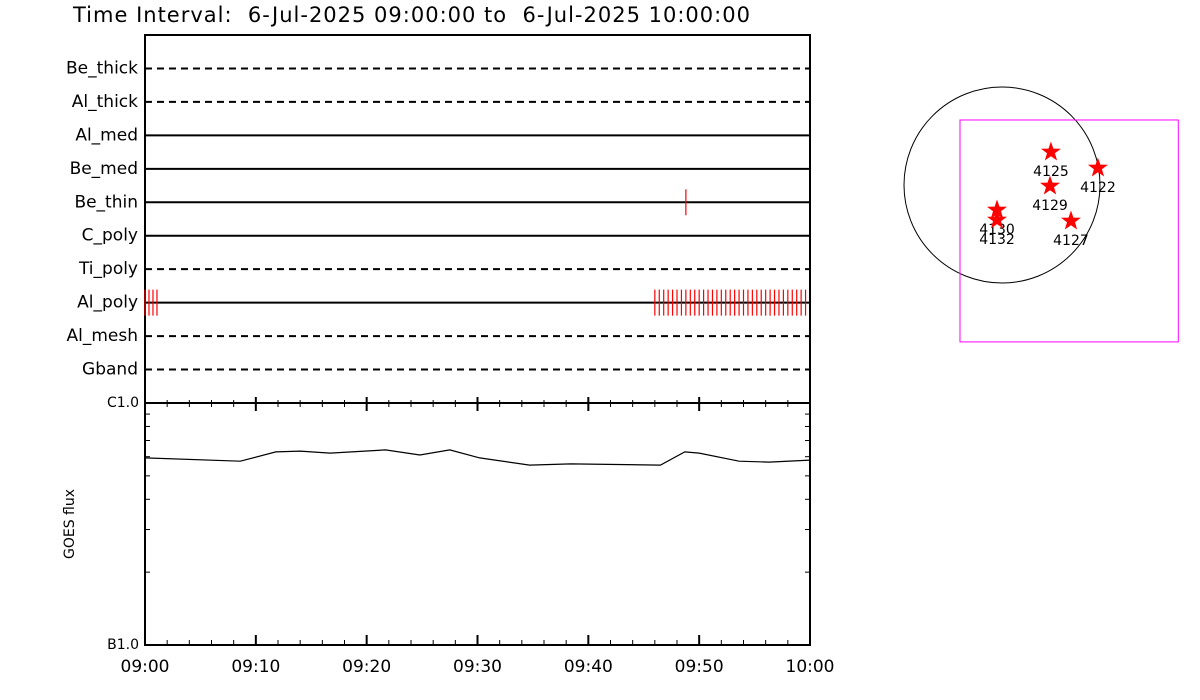 This screenshot has height=700, width=1200. Describe the element at coordinates (123, 403) in the screenshot. I see `y-tick-label: C1.0` at that location.